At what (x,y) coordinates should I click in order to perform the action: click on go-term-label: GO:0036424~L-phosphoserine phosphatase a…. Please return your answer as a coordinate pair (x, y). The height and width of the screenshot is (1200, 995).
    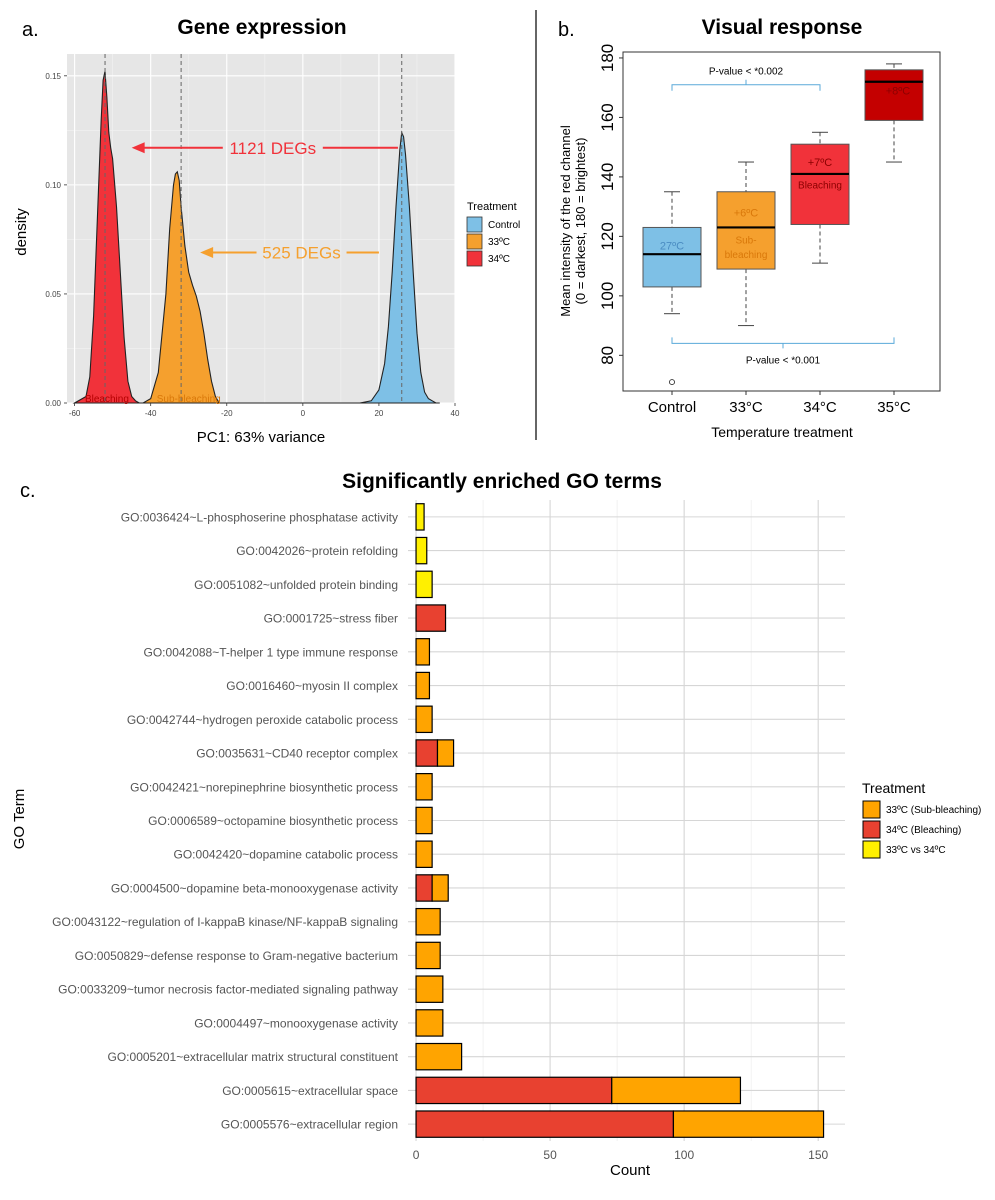
    Looking at the image, I should click on (259, 517).